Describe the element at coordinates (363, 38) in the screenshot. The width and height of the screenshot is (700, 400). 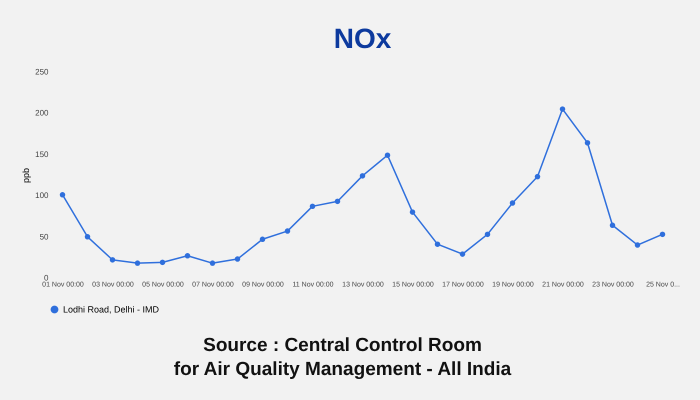
I see `chart-title: NOx` at that location.